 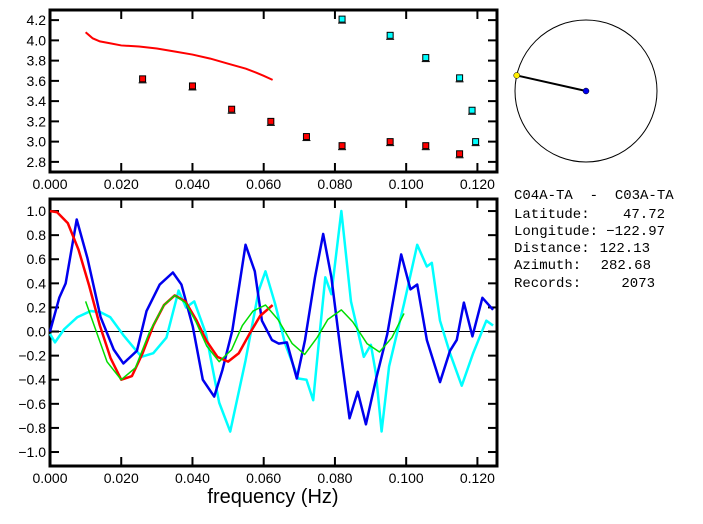 What do you see at coordinates (552, 249) in the screenshot?
I see `info-label-distance: Distance:` at bounding box center [552, 249].